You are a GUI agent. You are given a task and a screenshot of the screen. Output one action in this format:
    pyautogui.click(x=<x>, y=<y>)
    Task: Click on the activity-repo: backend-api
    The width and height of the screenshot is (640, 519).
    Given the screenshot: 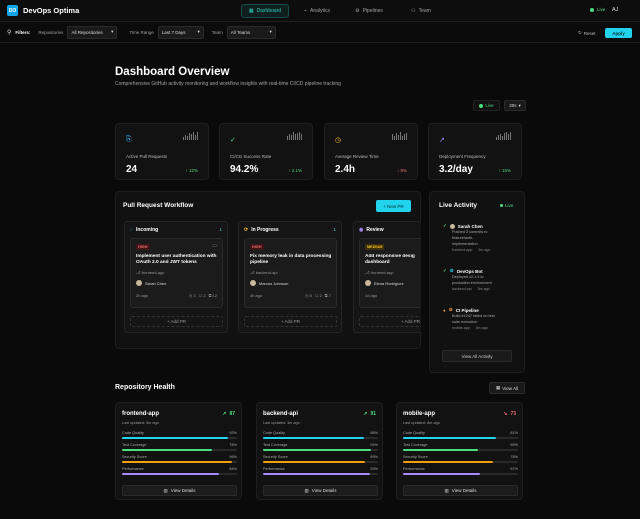 What is the action you would take?
    pyautogui.click(x=462, y=289)
    